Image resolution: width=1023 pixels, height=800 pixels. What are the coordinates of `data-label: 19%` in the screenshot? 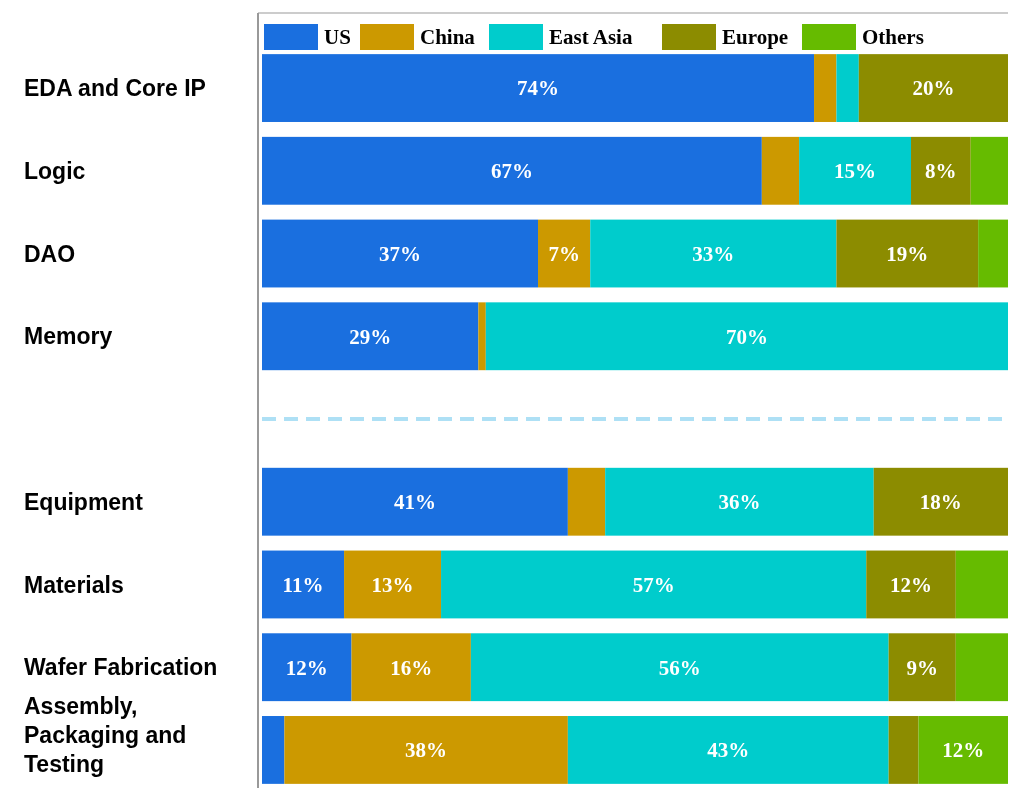 It's located at (907, 253).